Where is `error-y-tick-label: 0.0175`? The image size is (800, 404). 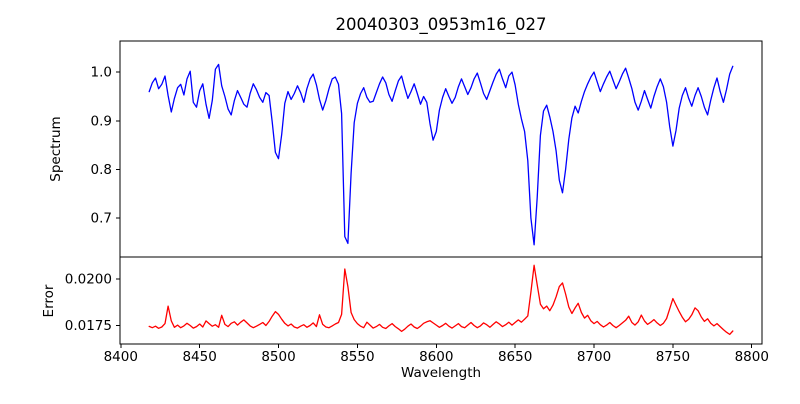 error-y-tick-label: 0.0175 is located at coordinates (88, 326).